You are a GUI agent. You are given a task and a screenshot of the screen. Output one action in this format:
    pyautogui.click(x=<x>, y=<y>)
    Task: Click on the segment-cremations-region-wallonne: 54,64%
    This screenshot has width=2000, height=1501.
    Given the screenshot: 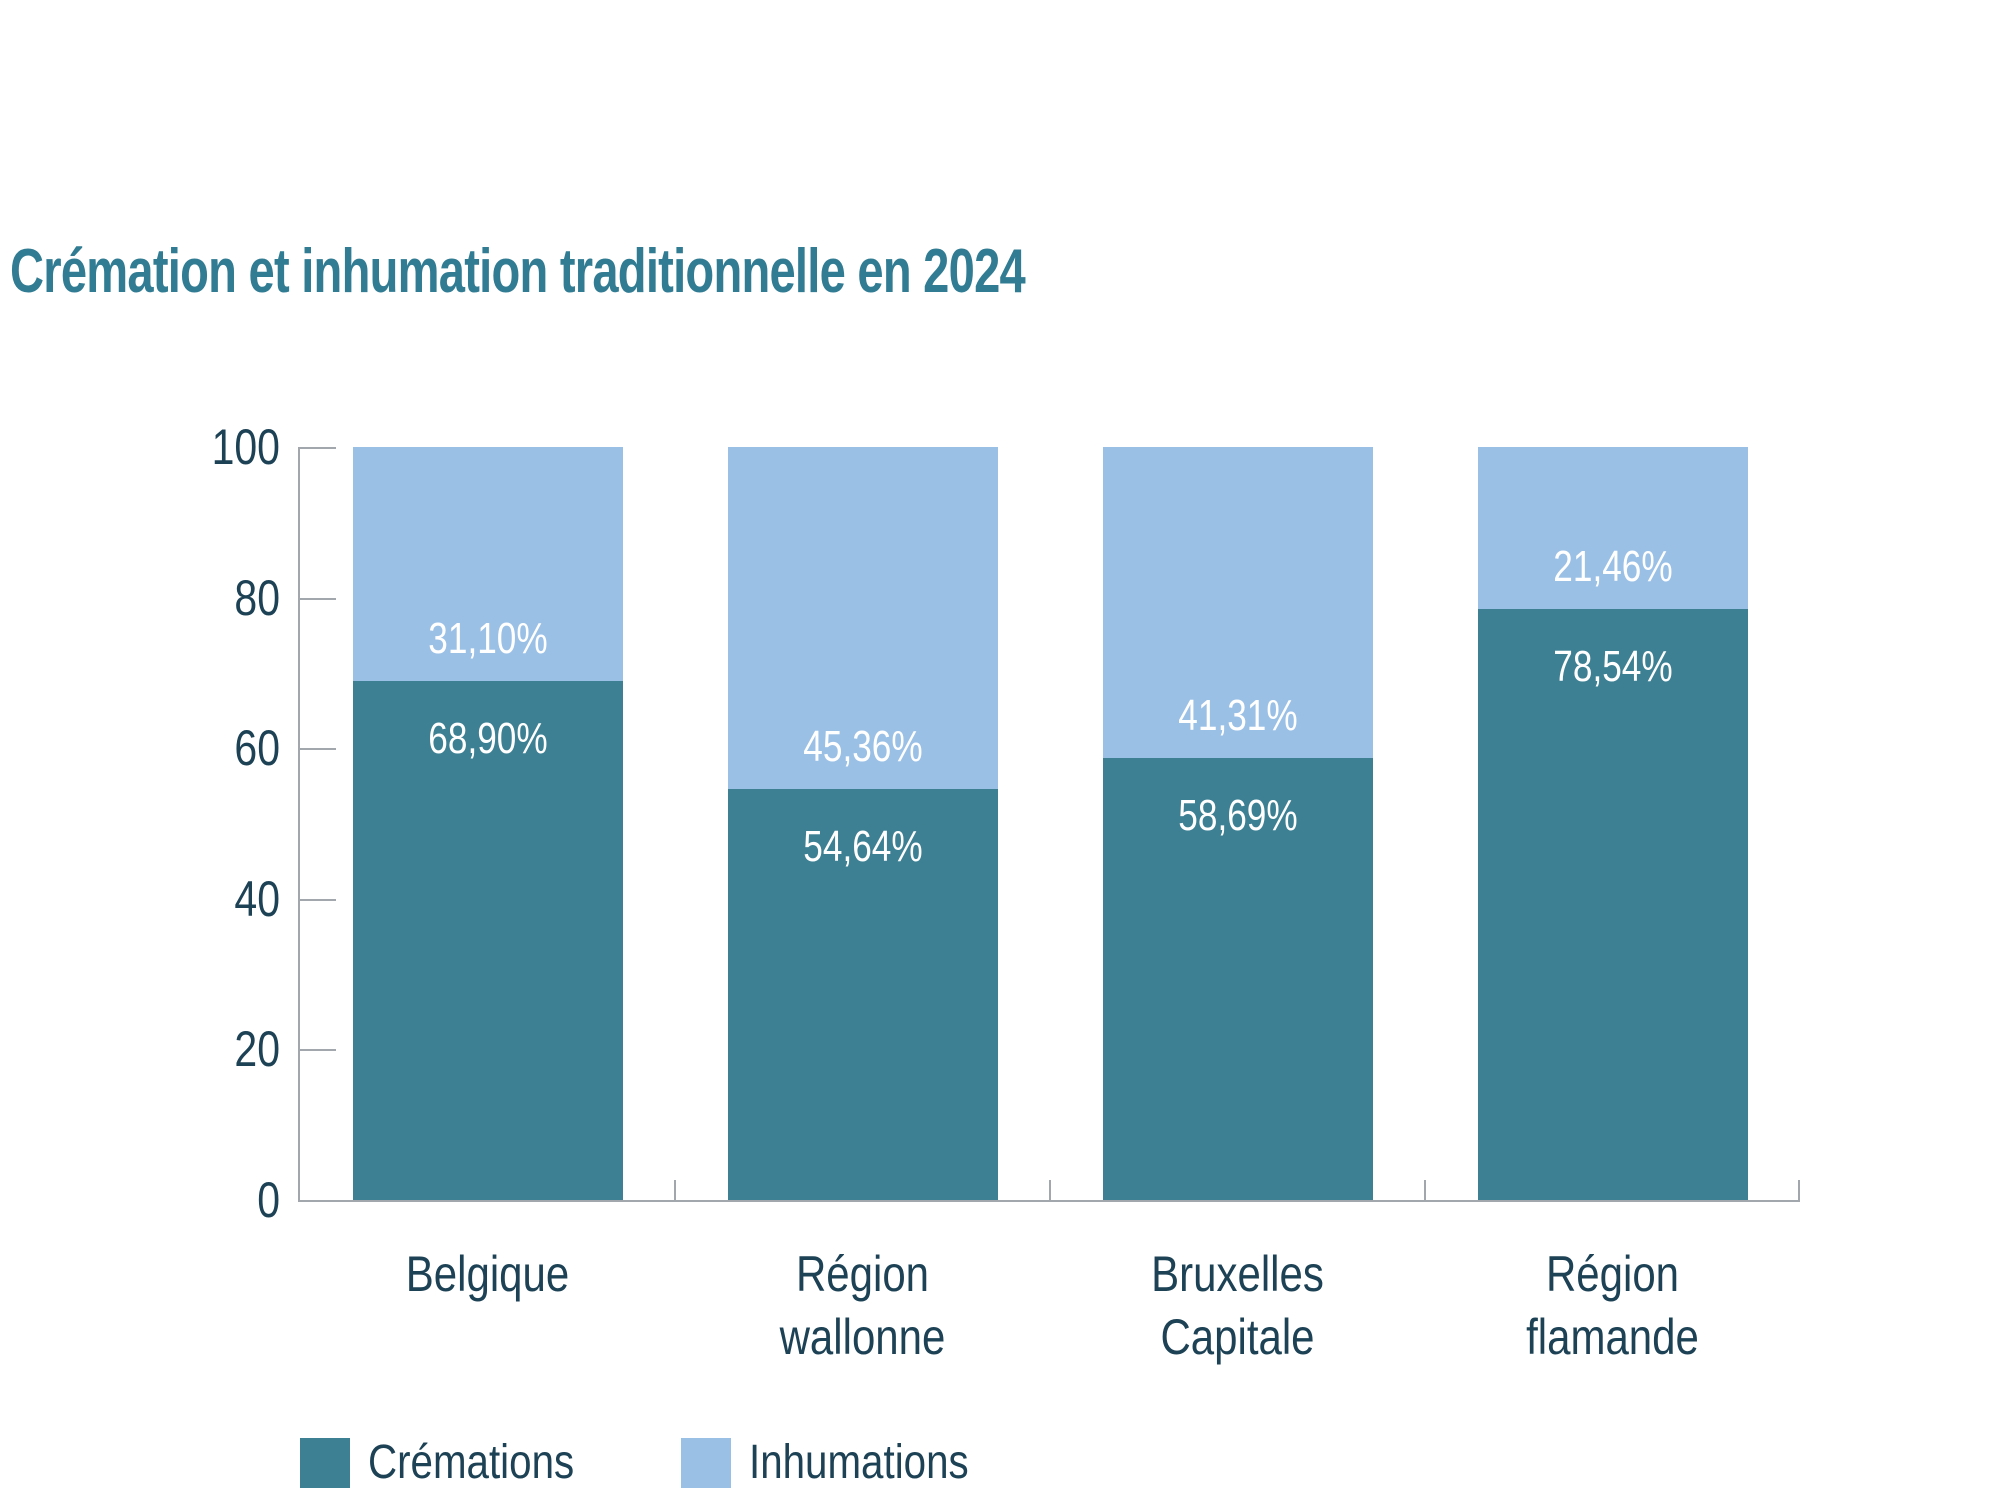 What is the action you would take?
    pyautogui.click(x=862, y=994)
    